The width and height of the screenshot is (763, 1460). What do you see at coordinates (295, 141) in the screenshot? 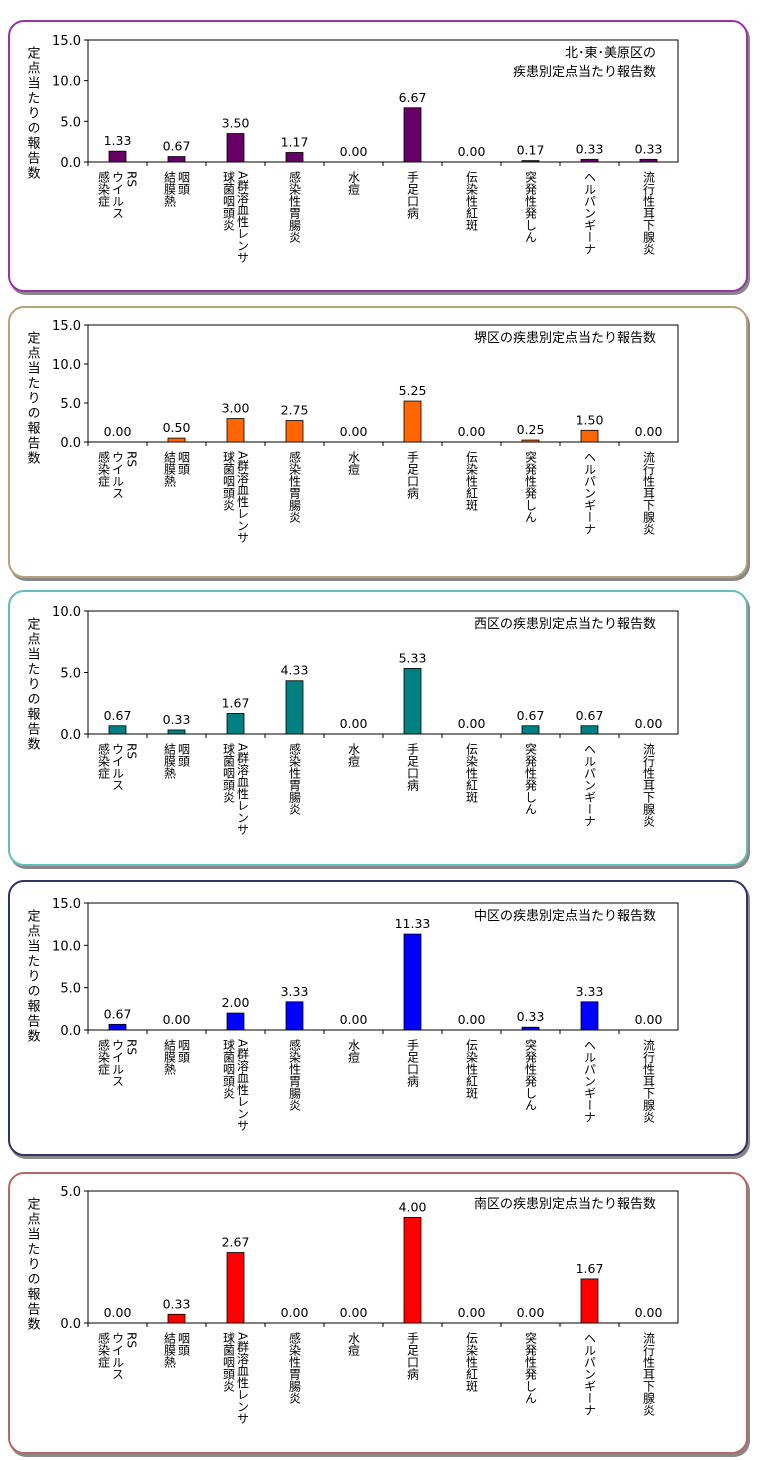
I see `data-label: 1.17` at bounding box center [295, 141].